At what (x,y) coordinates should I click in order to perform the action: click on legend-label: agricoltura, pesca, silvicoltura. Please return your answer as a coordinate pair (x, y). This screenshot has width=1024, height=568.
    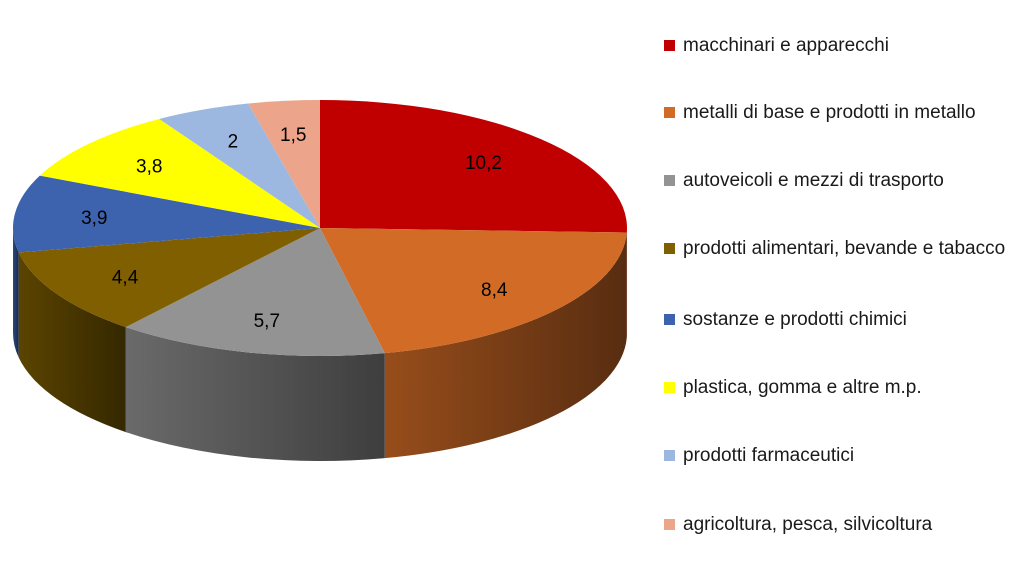
    Looking at the image, I should click on (808, 524).